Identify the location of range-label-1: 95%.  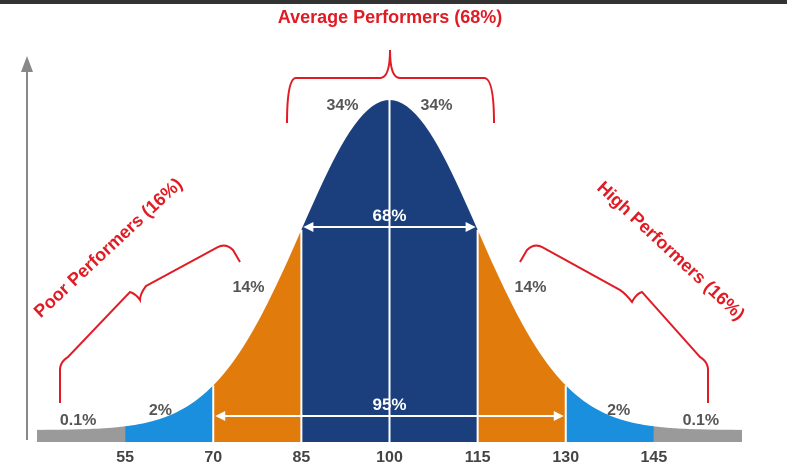
(389, 404).